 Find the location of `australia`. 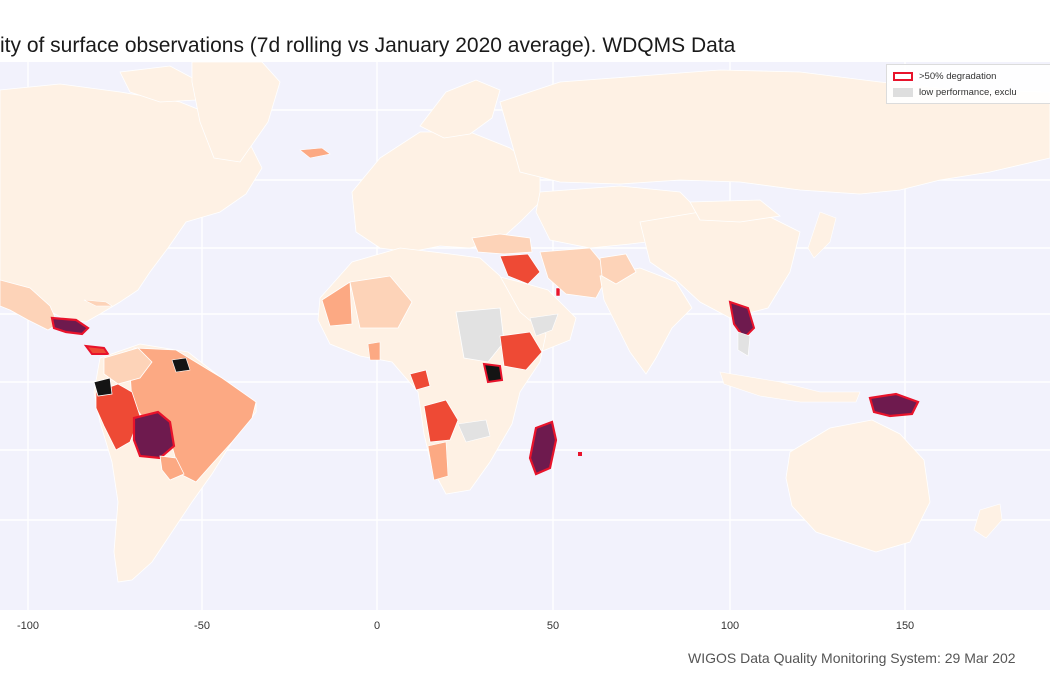

australia is located at coordinates (858, 486).